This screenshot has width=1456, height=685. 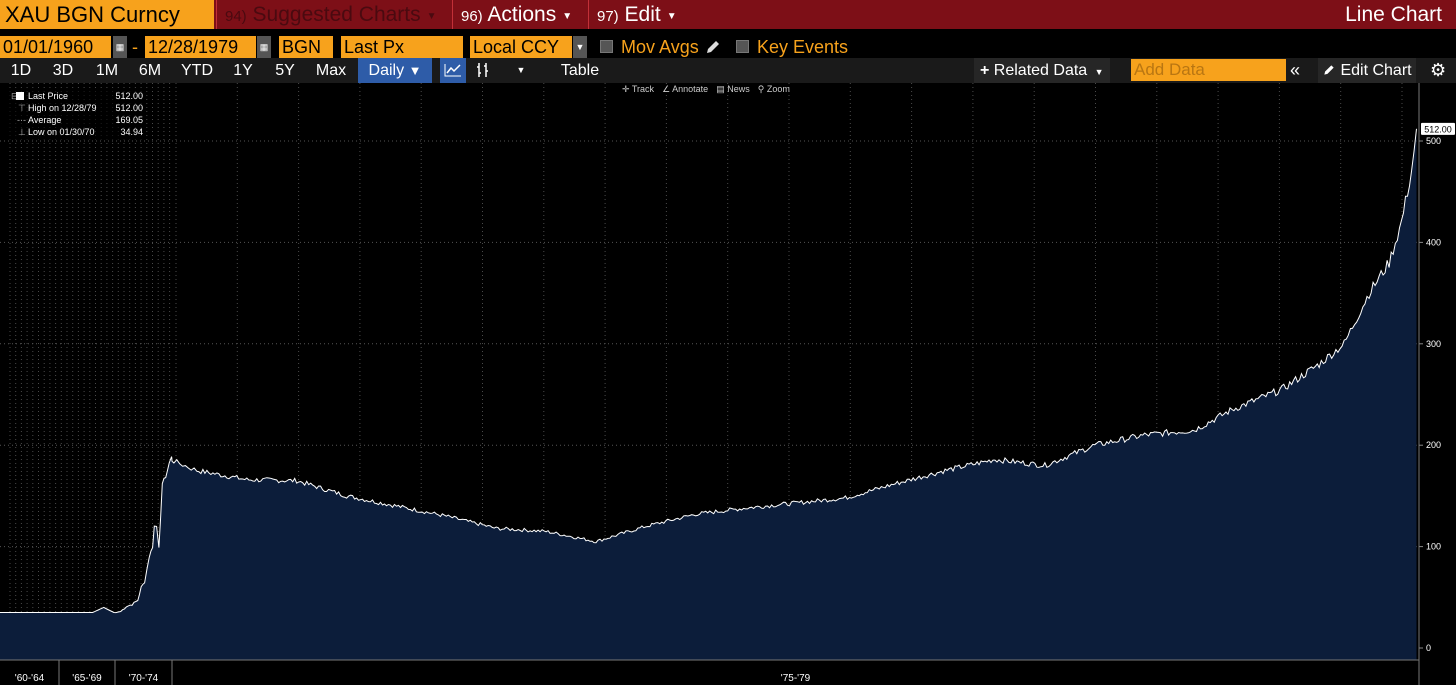 I want to click on news-tool-label: News, so click(x=738, y=89).